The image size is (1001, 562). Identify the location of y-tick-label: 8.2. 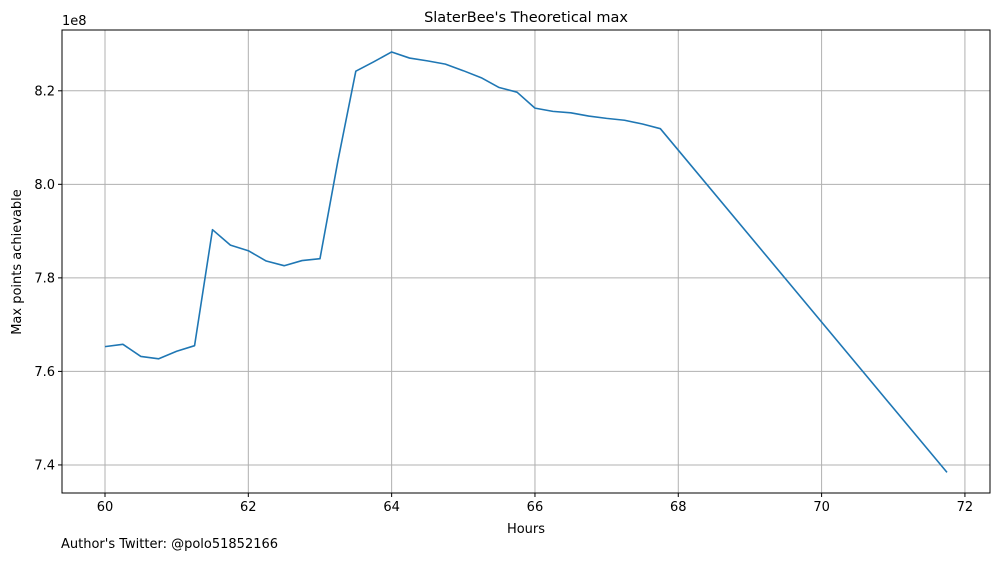
(44, 91).